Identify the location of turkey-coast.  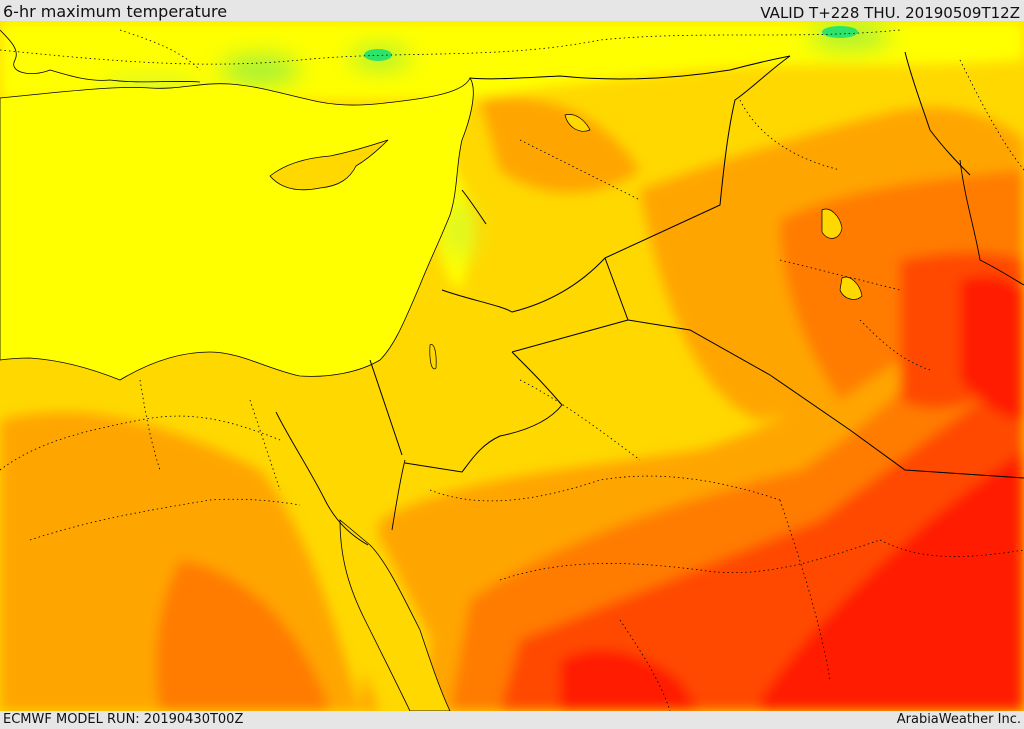
(100, 56).